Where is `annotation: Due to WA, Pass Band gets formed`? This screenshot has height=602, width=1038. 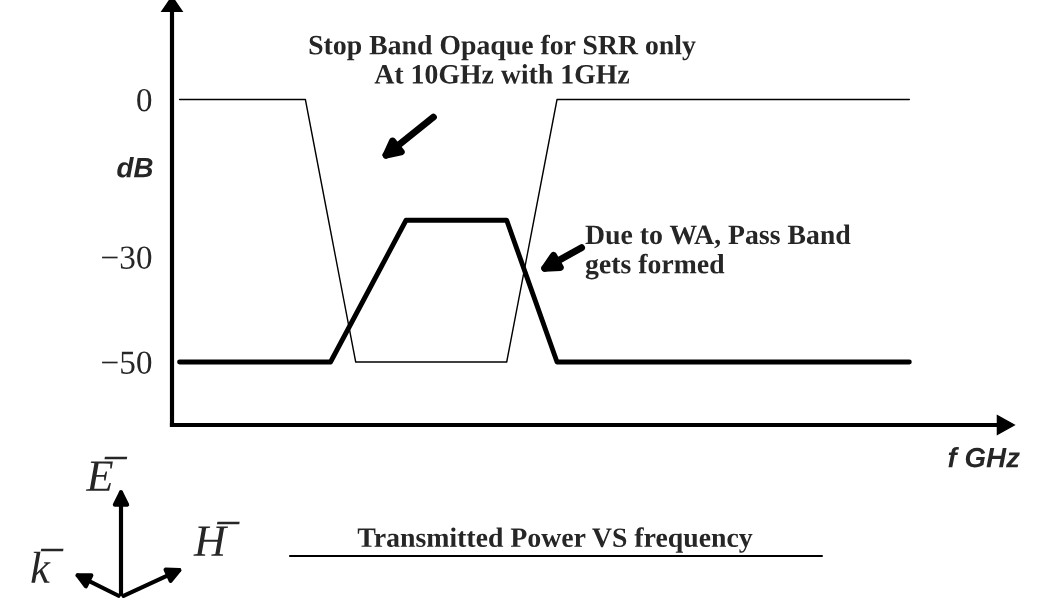 annotation: Due to WA, Pass Band gets formed is located at coordinates (718, 252).